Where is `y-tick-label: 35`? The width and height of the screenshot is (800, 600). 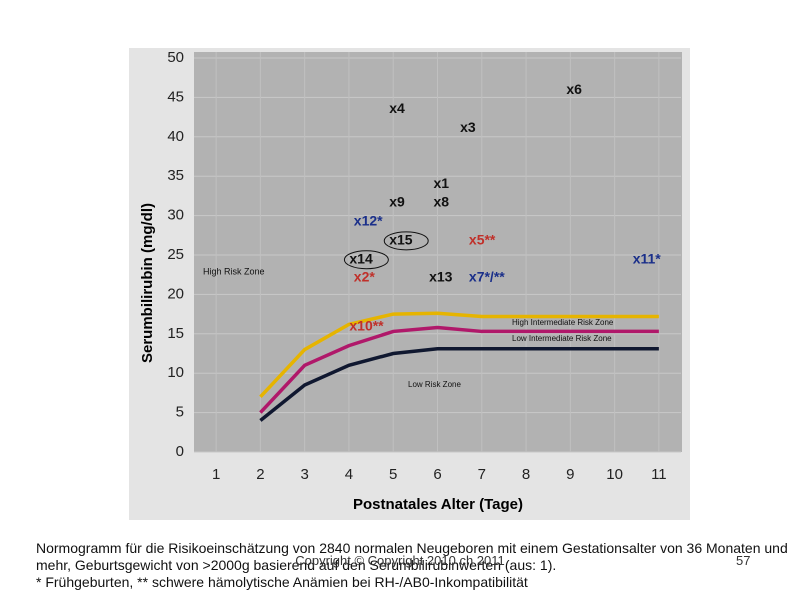
y-tick-label: 35 is located at coordinates (175, 175).